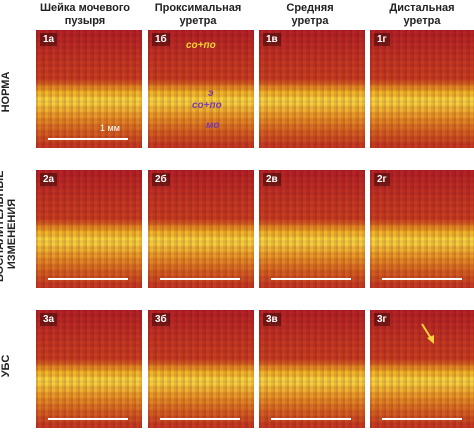  I want to click on oct-panel-2b: 2б, so click(201, 229).